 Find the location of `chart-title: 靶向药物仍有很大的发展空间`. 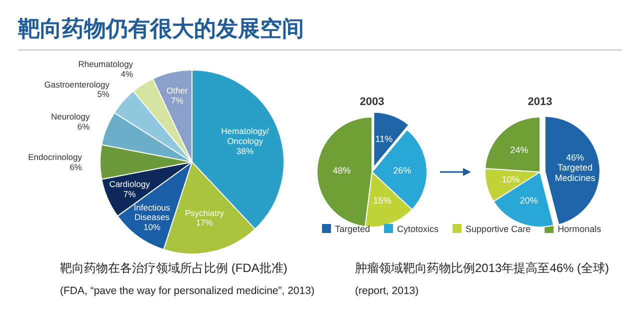

chart-title: 靶向药物仍有很大的发展空间 is located at coordinates (160, 28).